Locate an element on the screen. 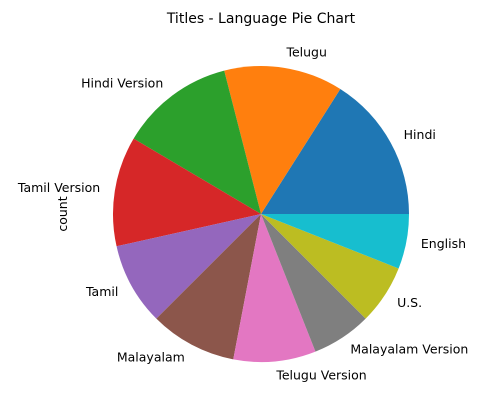 The height and width of the screenshot is (409, 492). pie-slice-u-s is located at coordinates (330, 266).